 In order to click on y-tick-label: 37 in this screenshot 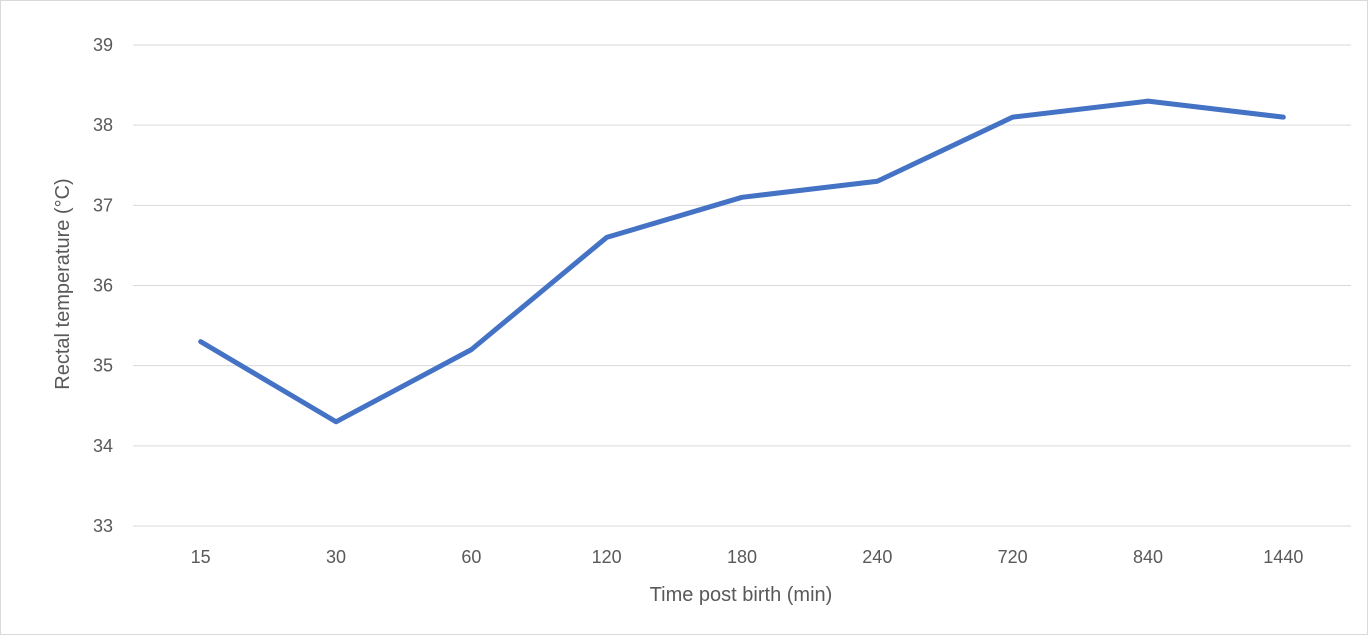, I will do `click(103, 205)`.